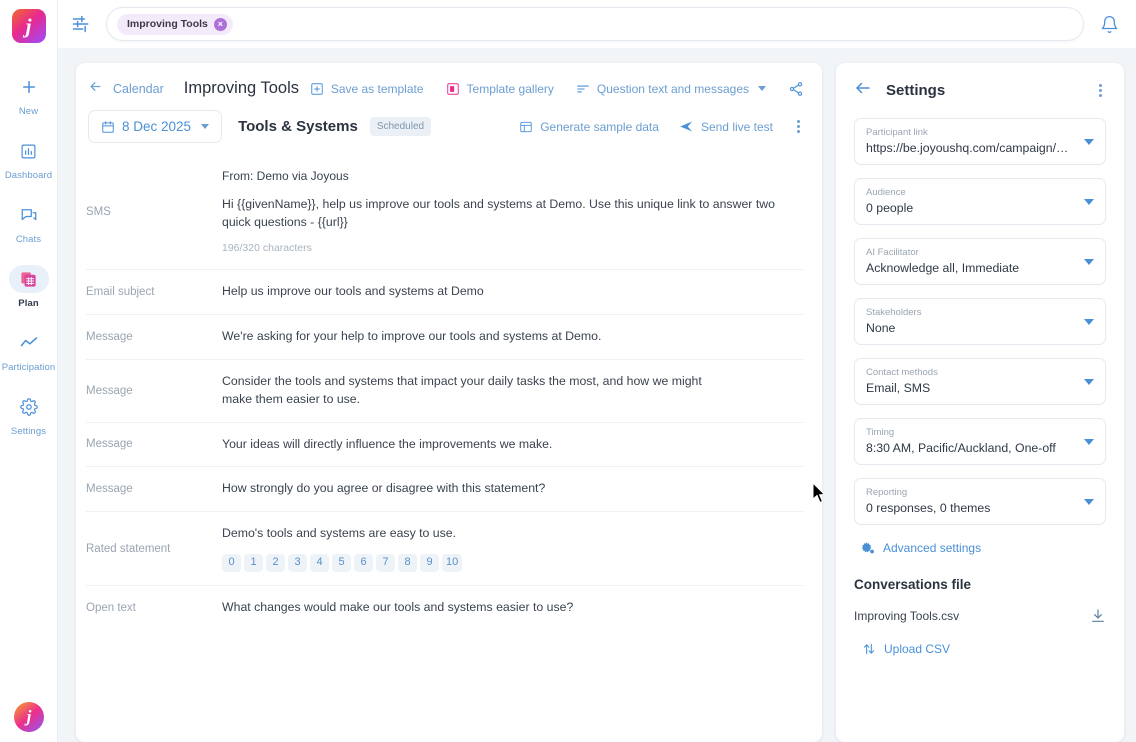 This screenshot has height=742, width=1136. I want to click on field-audience: Audience 0 people, so click(980, 201).